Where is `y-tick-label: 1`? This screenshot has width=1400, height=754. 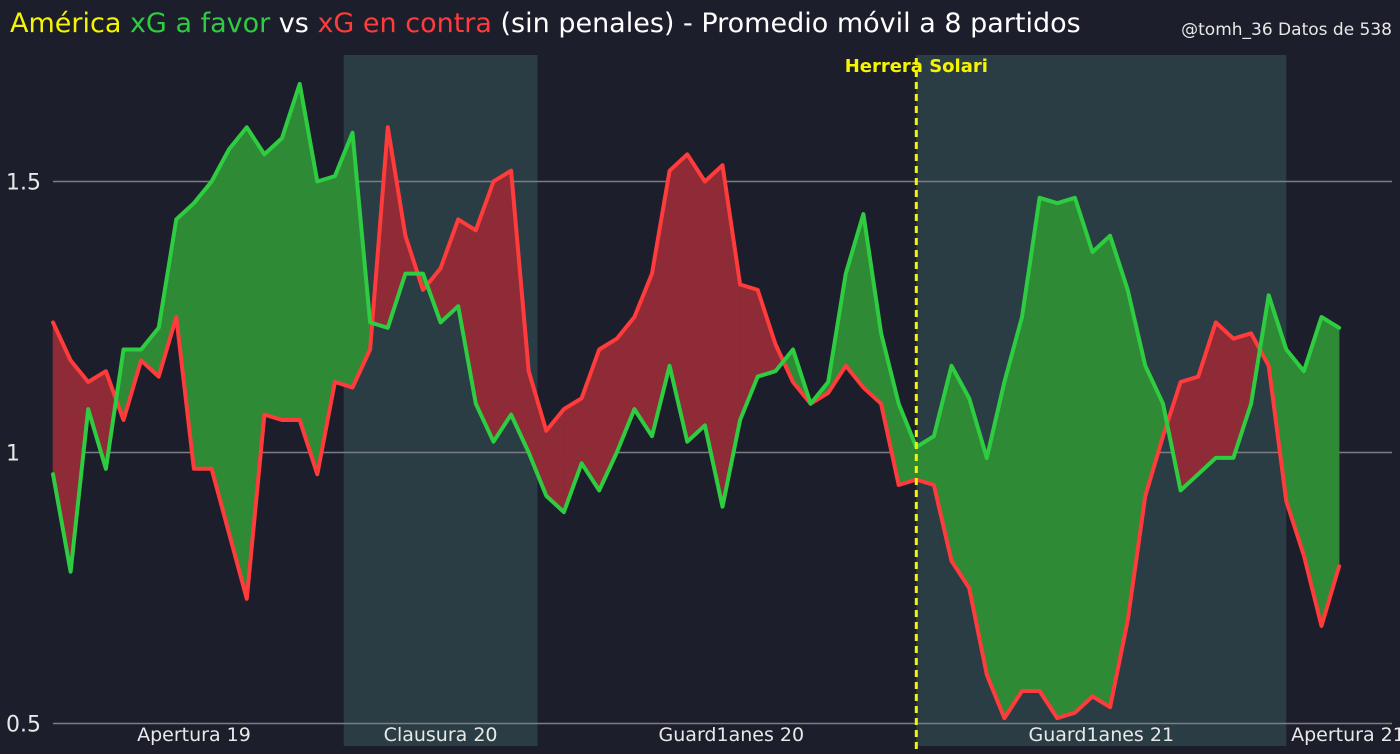
y-tick-label: 1 is located at coordinates (13, 454).